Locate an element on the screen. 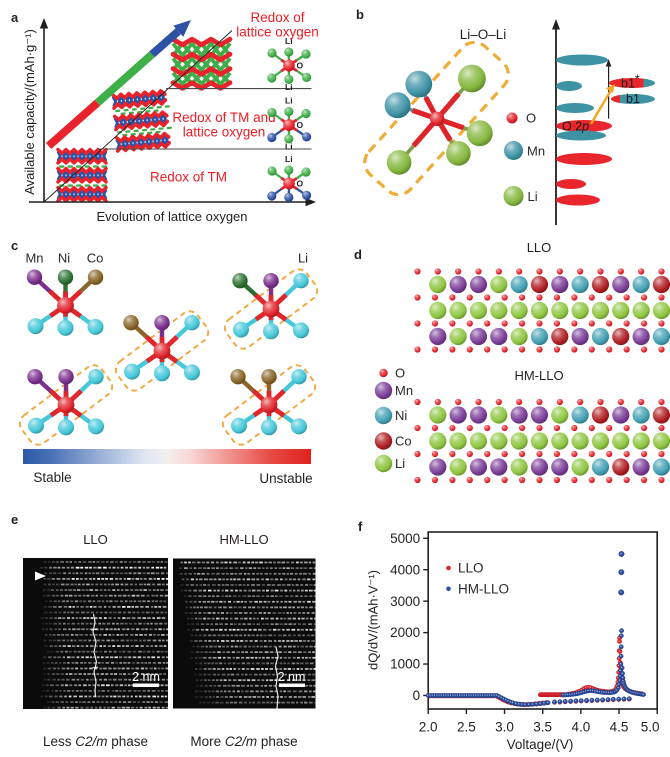  annotation-redox-tm: Redox of TM is located at coordinates (188, 177).